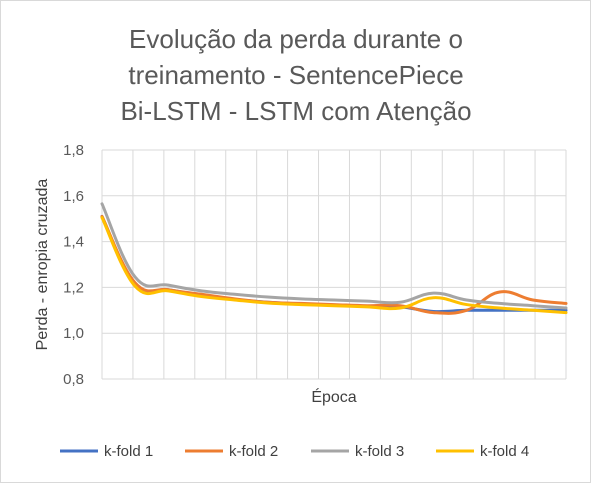  I want to click on chart-title-line-2: treinamento - SentencePiece, so click(296, 75).